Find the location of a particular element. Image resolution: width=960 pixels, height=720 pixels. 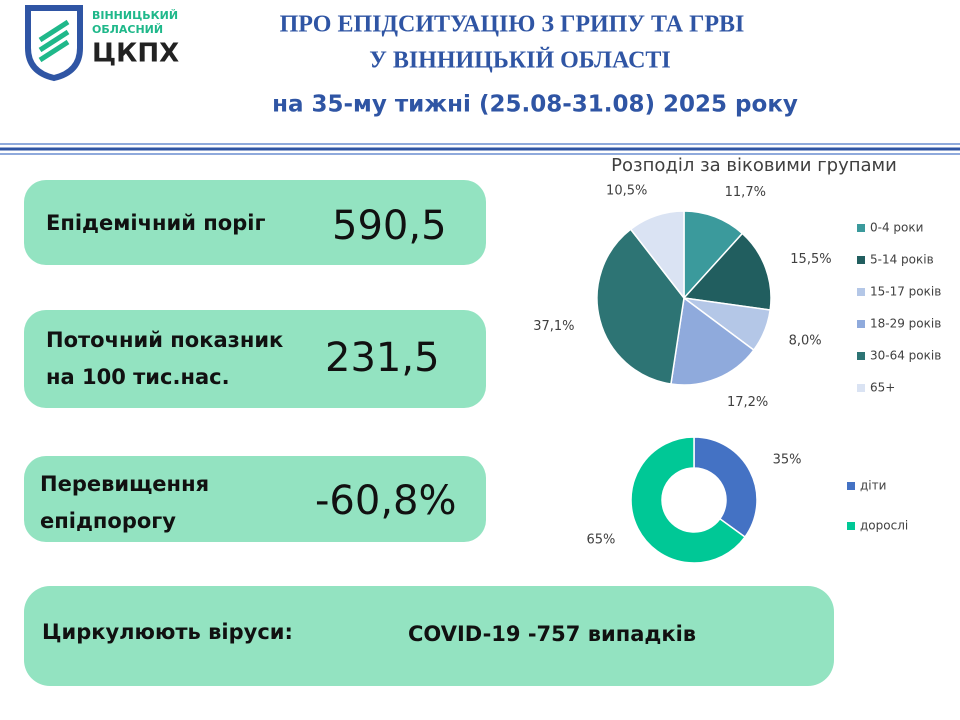

card-value: COVID-19 -757 випадків is located at coordinates (552, 634).